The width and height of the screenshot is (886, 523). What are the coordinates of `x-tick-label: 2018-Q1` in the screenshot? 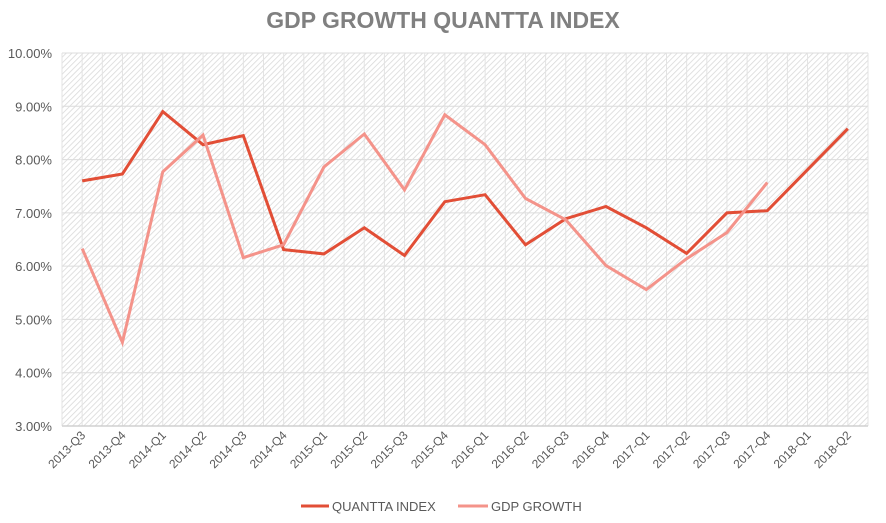 It's located at (792, 449).